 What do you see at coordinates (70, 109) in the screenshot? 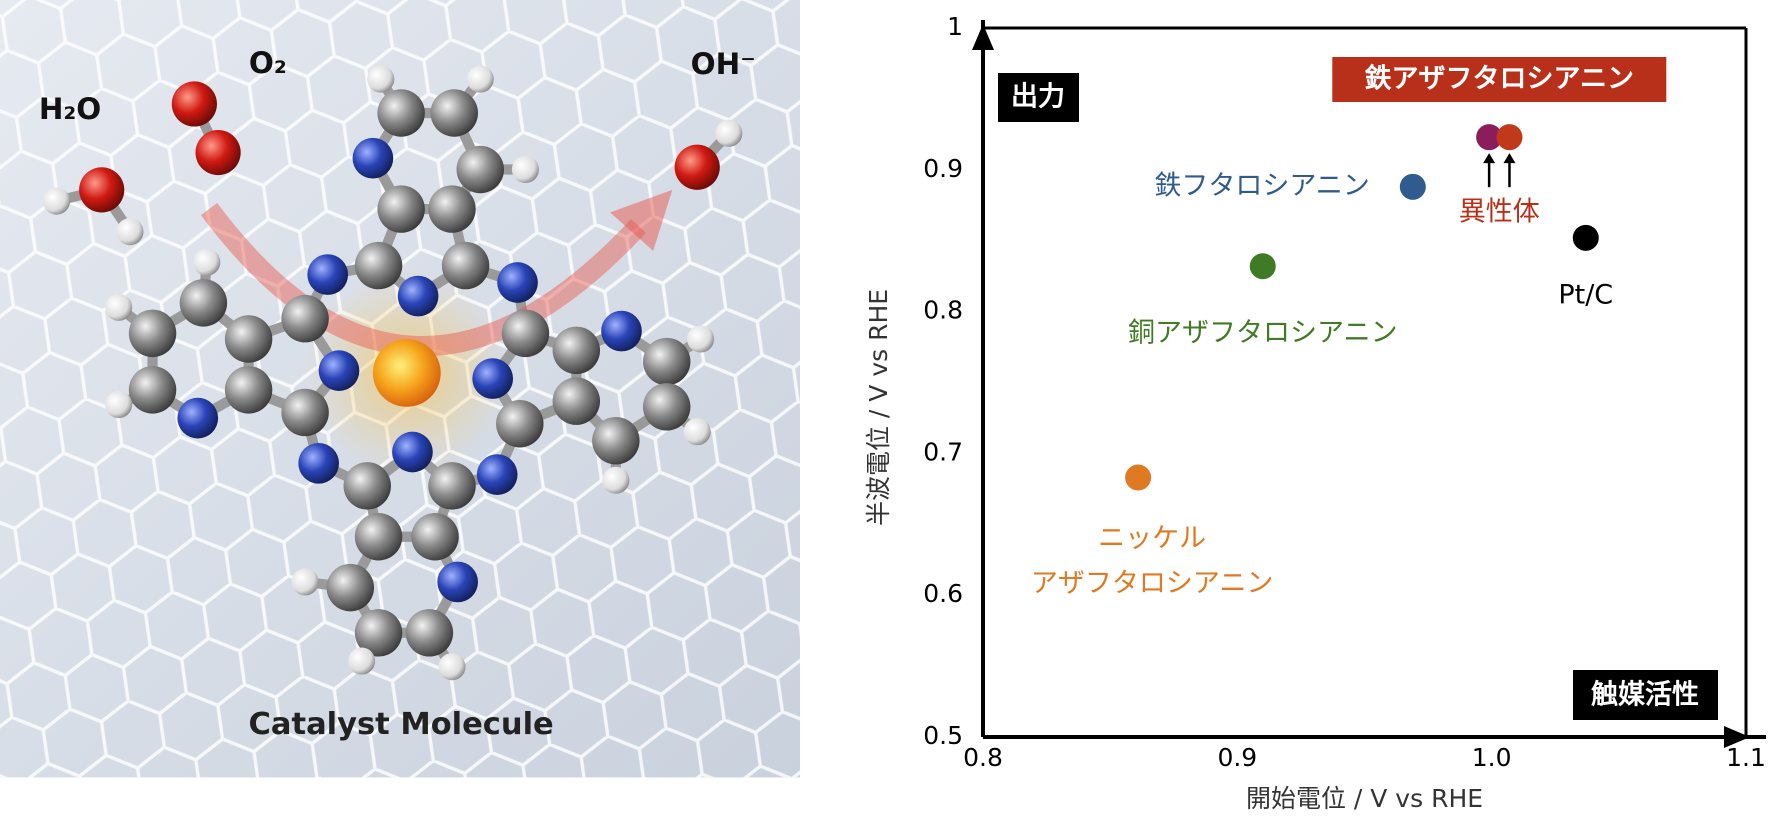
I see `water-label: H₂O` at bounding box center [70, 109].